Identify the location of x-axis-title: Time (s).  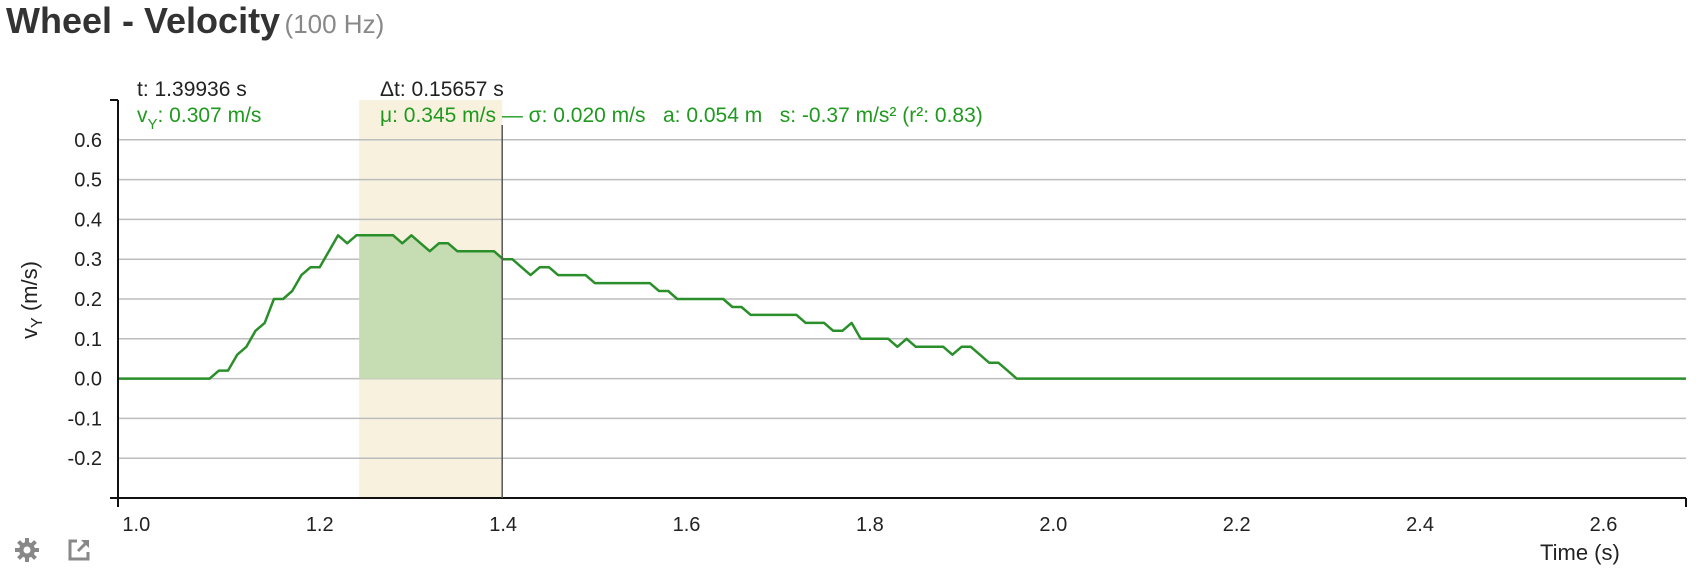
(1580, 552).